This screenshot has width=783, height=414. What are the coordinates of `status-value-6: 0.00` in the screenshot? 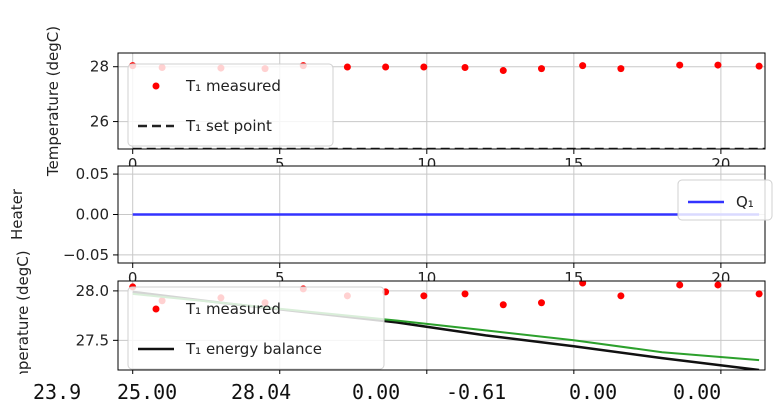 It's located at (593, 392).